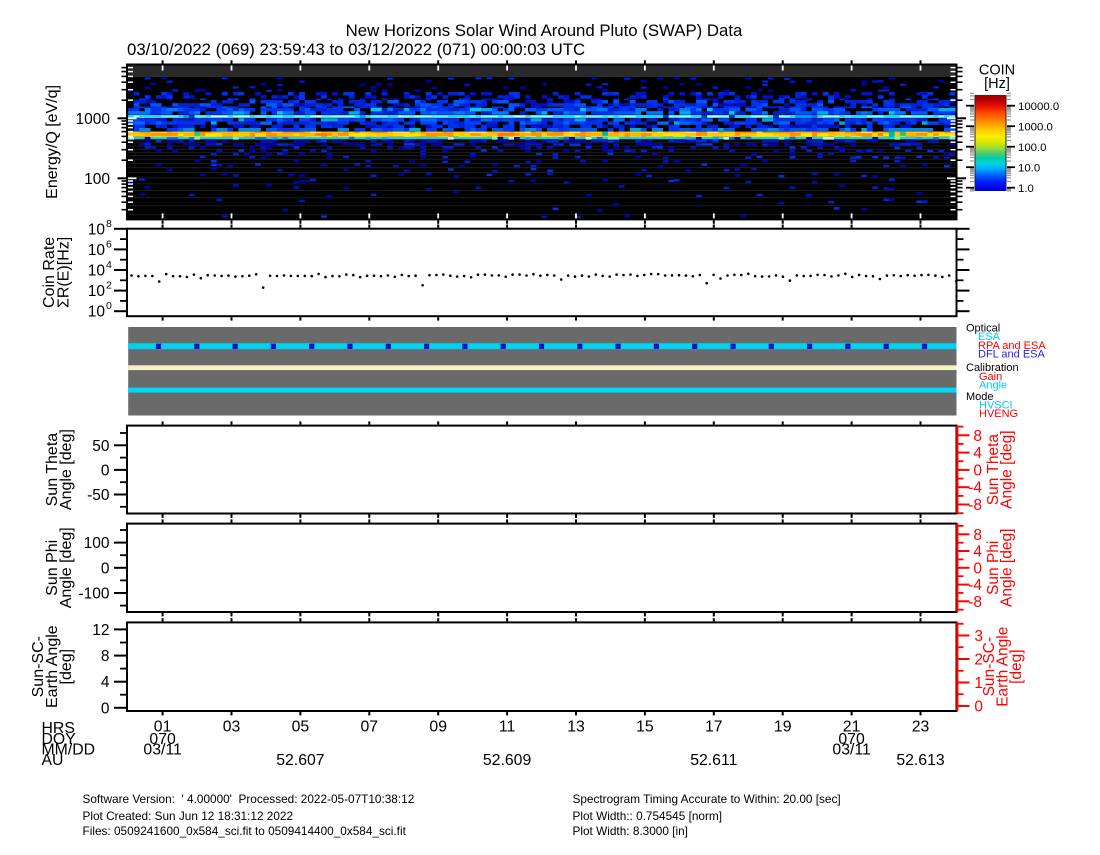  What do you see at coordinates (998, 414) in the screenshot?
I see `svg-text: HVENG` at bounding box center [998, 414].